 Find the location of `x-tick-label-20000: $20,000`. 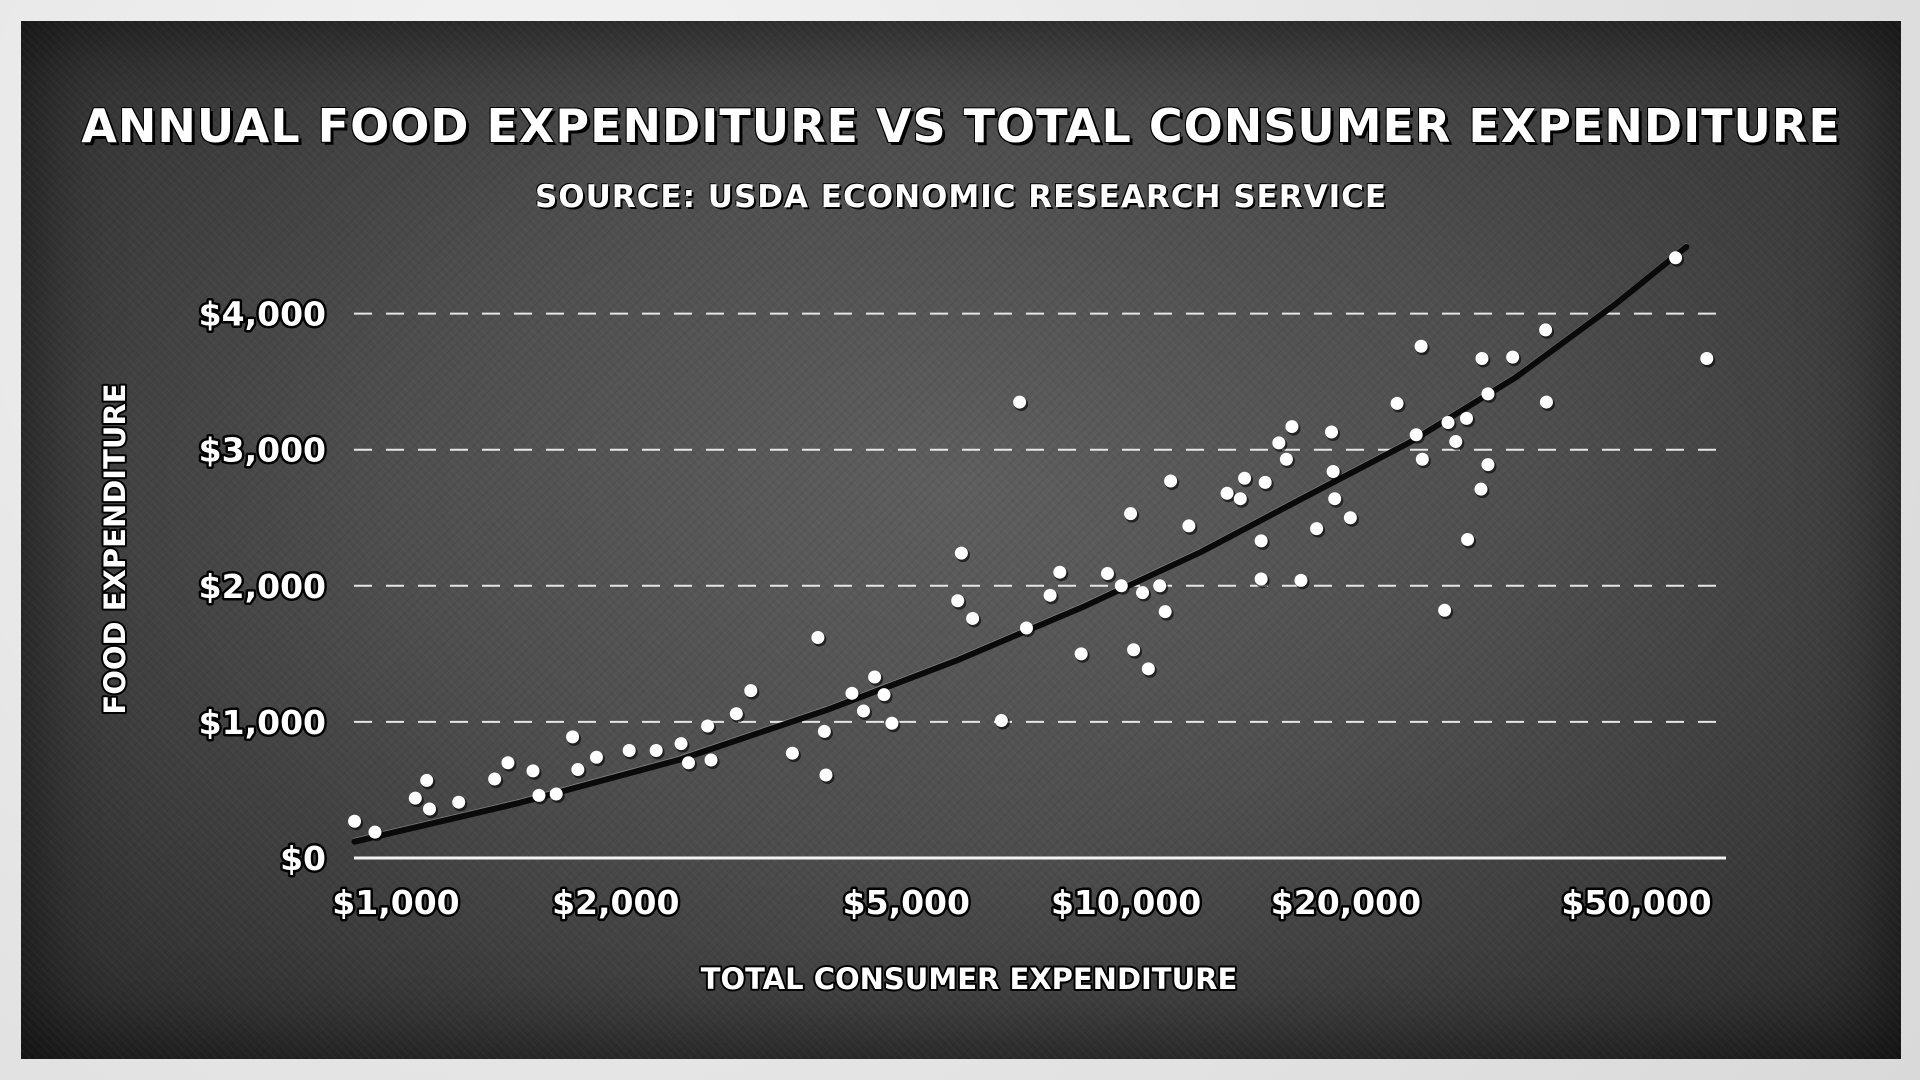

x-tick-label-20000: $20,000 is located at coordinates (1346, 902).